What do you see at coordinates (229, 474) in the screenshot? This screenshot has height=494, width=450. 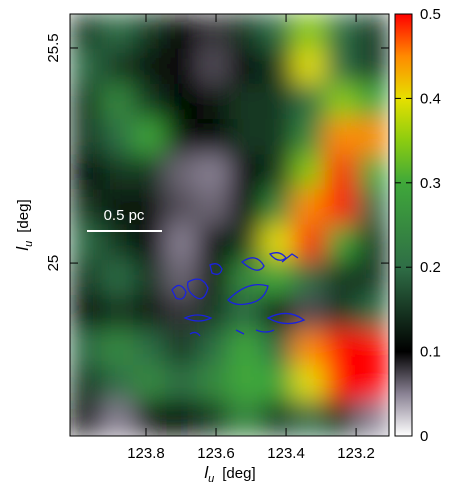 I see `x-axis-label: lu [deg]` at bounding box center [229, 474].